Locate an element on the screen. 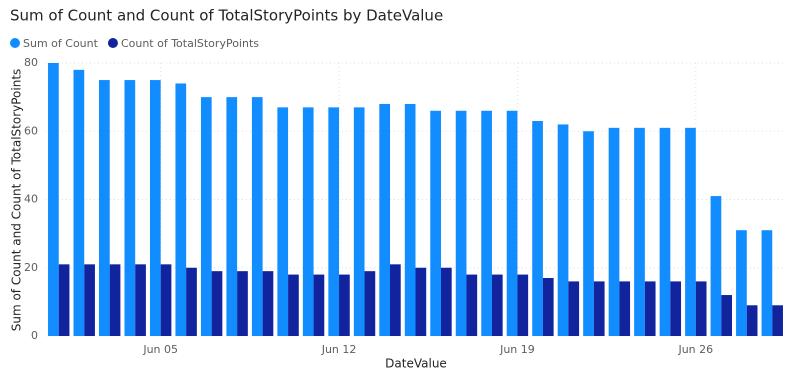 This screenshot has width=807, height=391. y-tick-label: 60 is located at coordinates (31, 130).